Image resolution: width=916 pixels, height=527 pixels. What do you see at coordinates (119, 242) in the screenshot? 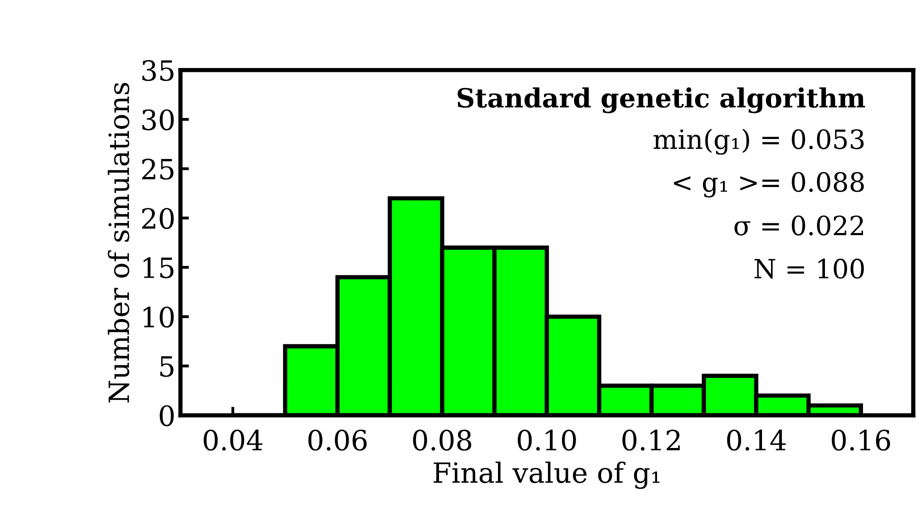
I see `y-axis-title: Number of simulations` at bounding box center [119, 242].